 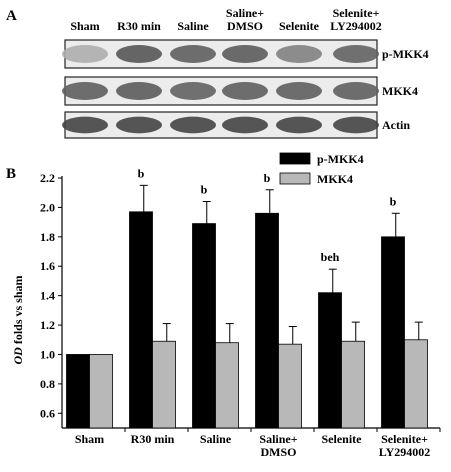 What do you see at coordinates (11, 16) in the screenshot?
I see `panel-a-letter: A` at bounding box center [11, 16].